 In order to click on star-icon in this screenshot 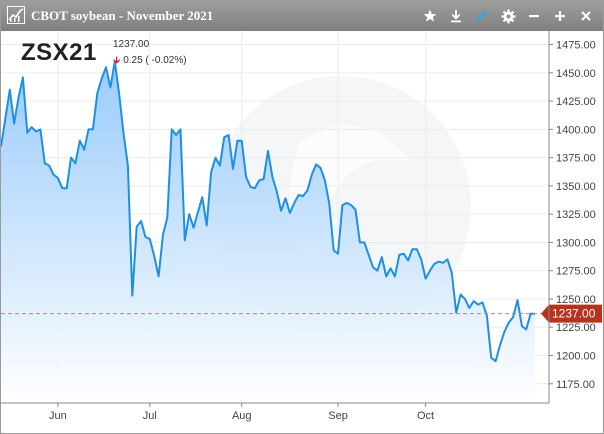, I will do `click(430, 15)`.